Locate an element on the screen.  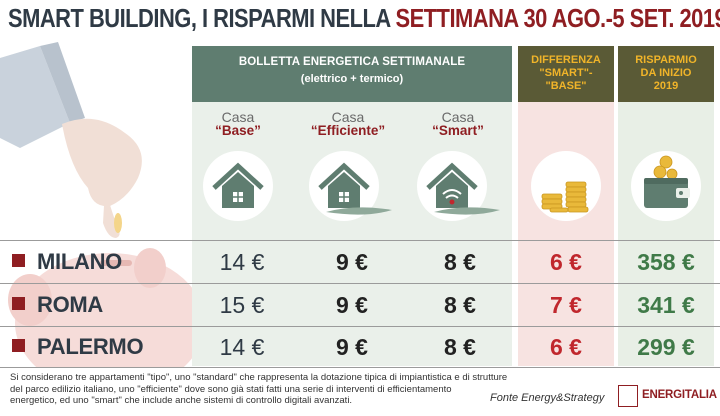
header-differenza-line1: DIFFERENZA is located at coordinates (566, 60).